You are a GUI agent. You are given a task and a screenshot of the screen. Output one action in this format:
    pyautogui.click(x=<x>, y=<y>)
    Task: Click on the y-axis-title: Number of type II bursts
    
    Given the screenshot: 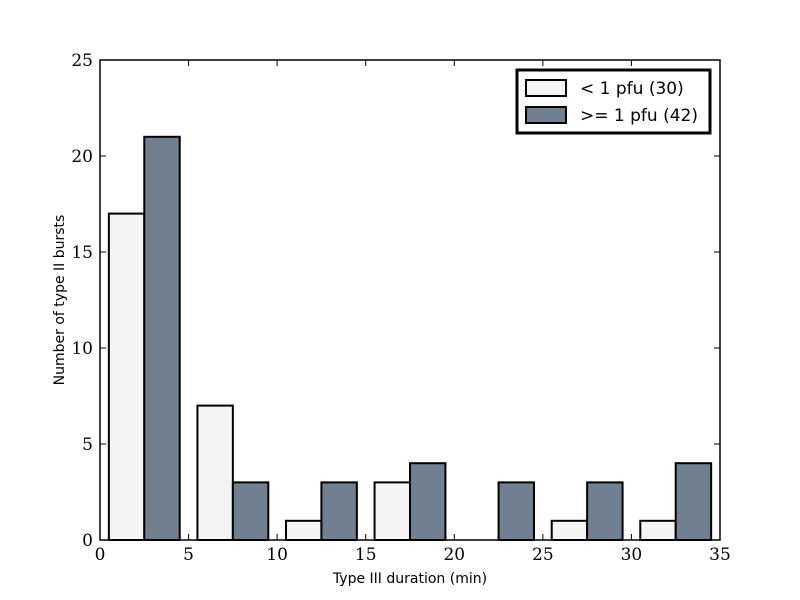 What is the action you would take?
    pyautogui.click(x=60, y=300)
    